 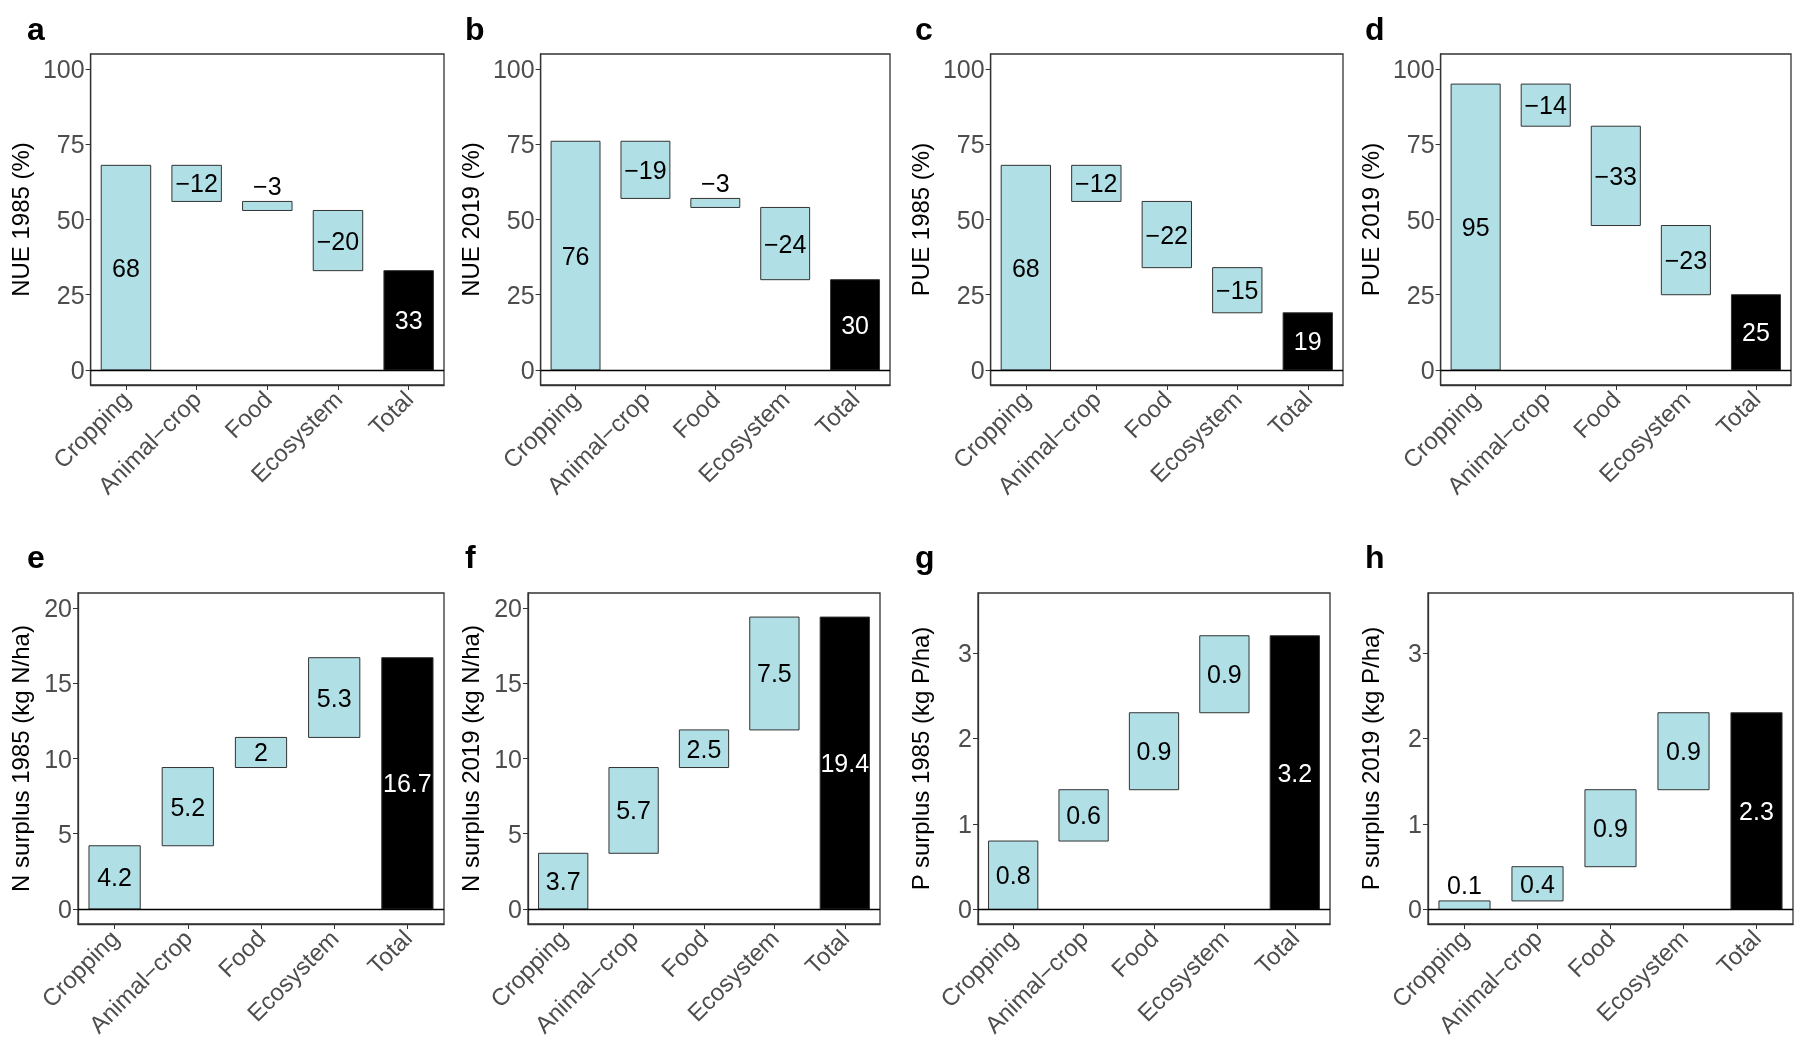 I want to click on data-label: 4.2, so click(x=114, y=877).